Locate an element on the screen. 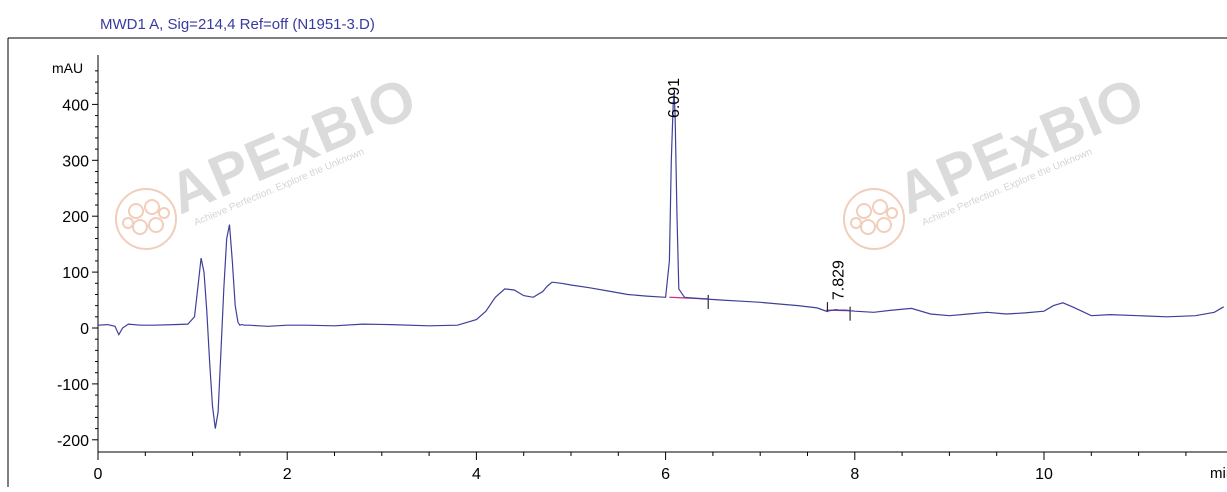 This screenshot has height=492, width=1227. watermark-brand-2: APExBIO is located at coordinates (1021, 146).